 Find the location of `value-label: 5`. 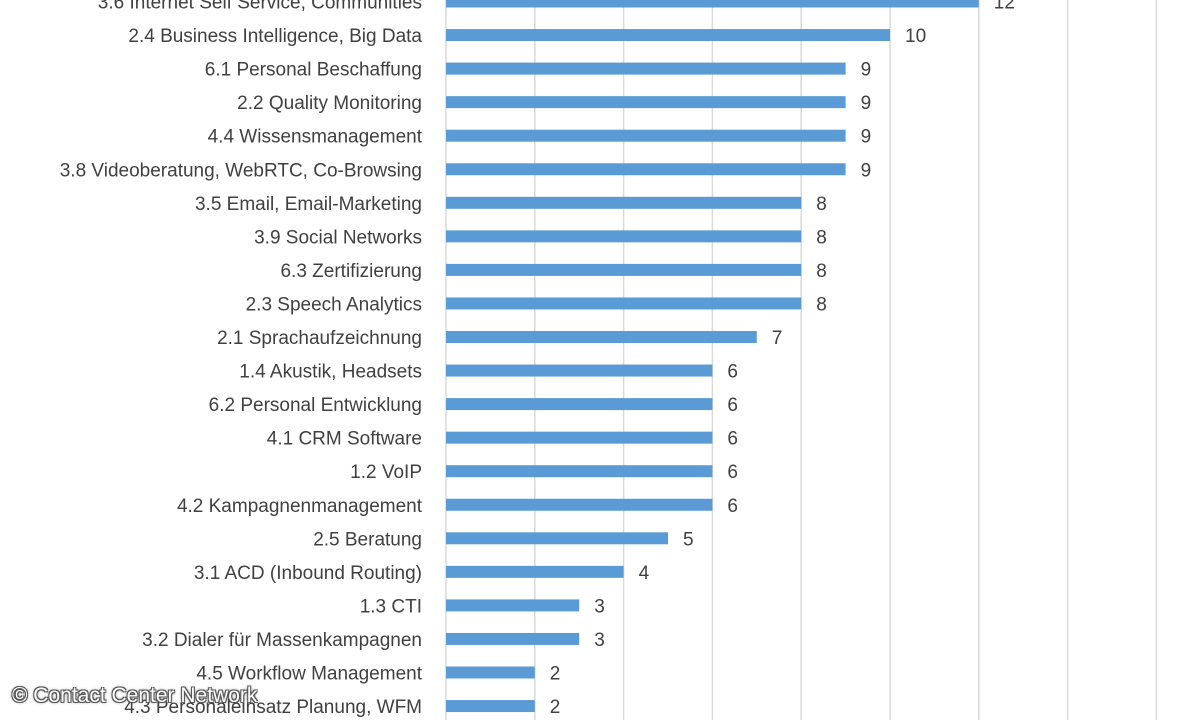

value-label: 5 is located at coordinates (688, 539).